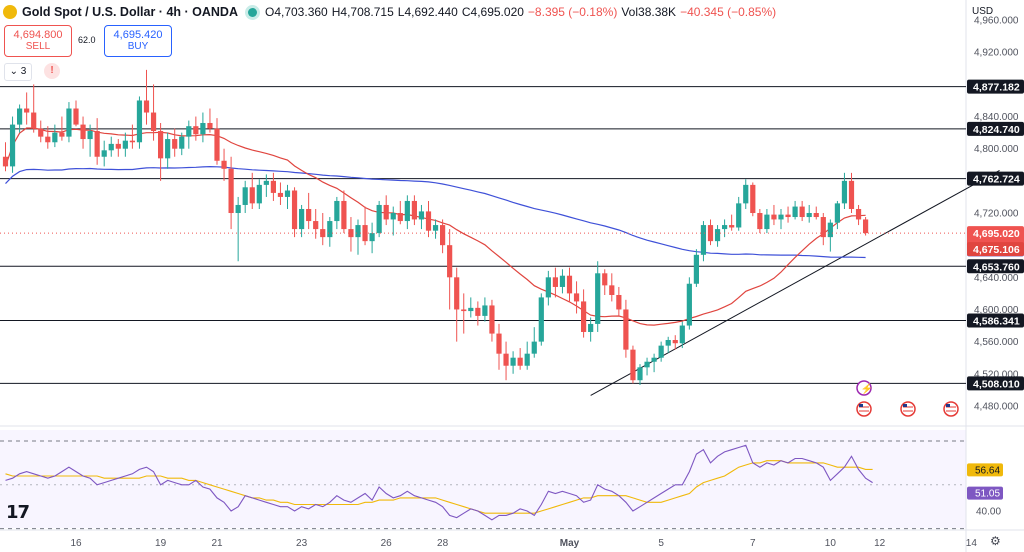 Image resolution: width=1024 pixels, height=552 pixels. Describe the element at coordinates (18, 72) in the screenshot. I see `indicators-collapse-button: ⌄ 3` at that location.